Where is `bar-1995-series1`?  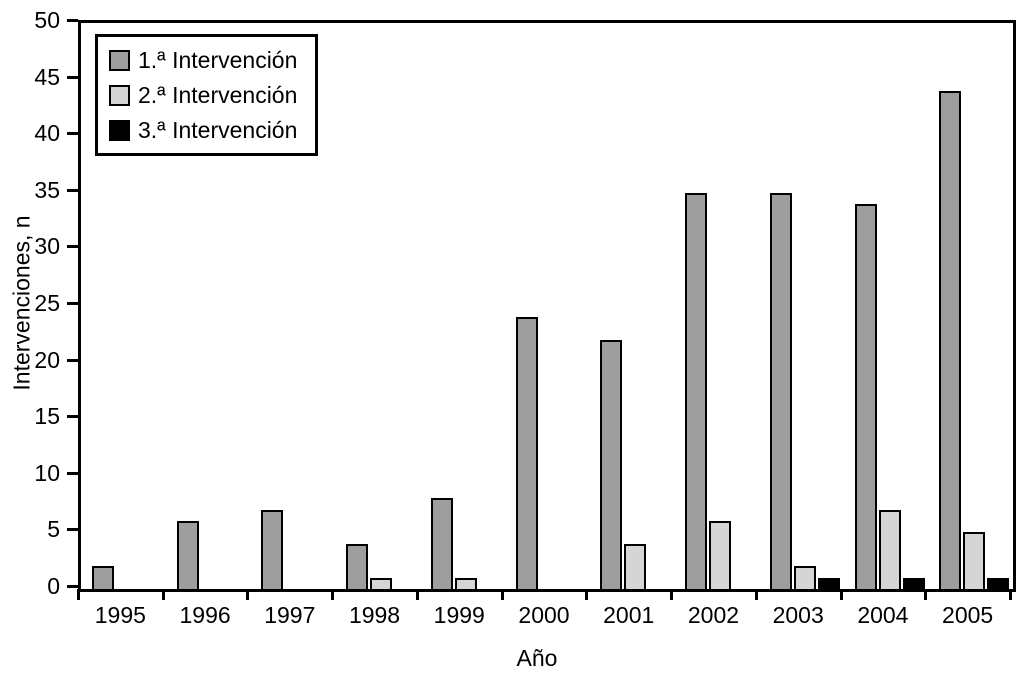 bar-1995-series1 is located at coordinates (103, 577).